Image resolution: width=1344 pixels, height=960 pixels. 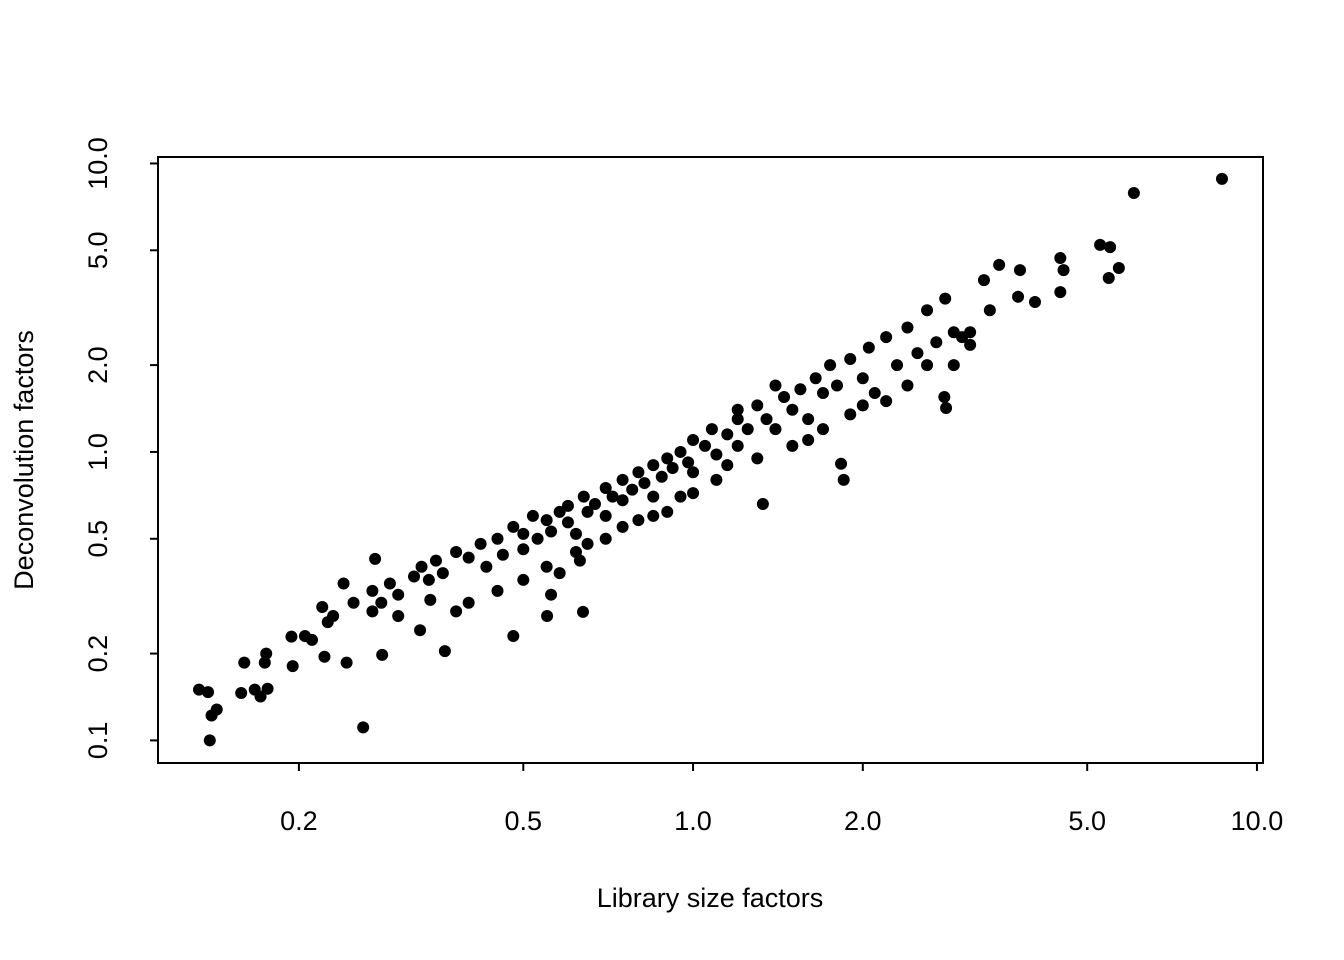 I want to click on y-tick-label: 0.2, so click(x=98, y=654).